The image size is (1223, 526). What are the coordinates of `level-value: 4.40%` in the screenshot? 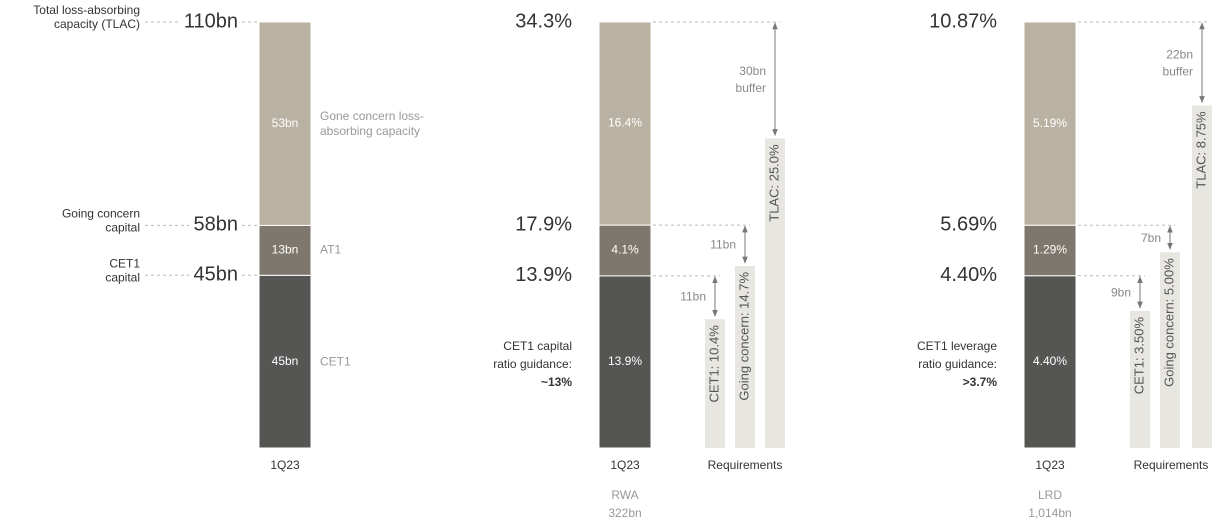 It's located at (968, 275).